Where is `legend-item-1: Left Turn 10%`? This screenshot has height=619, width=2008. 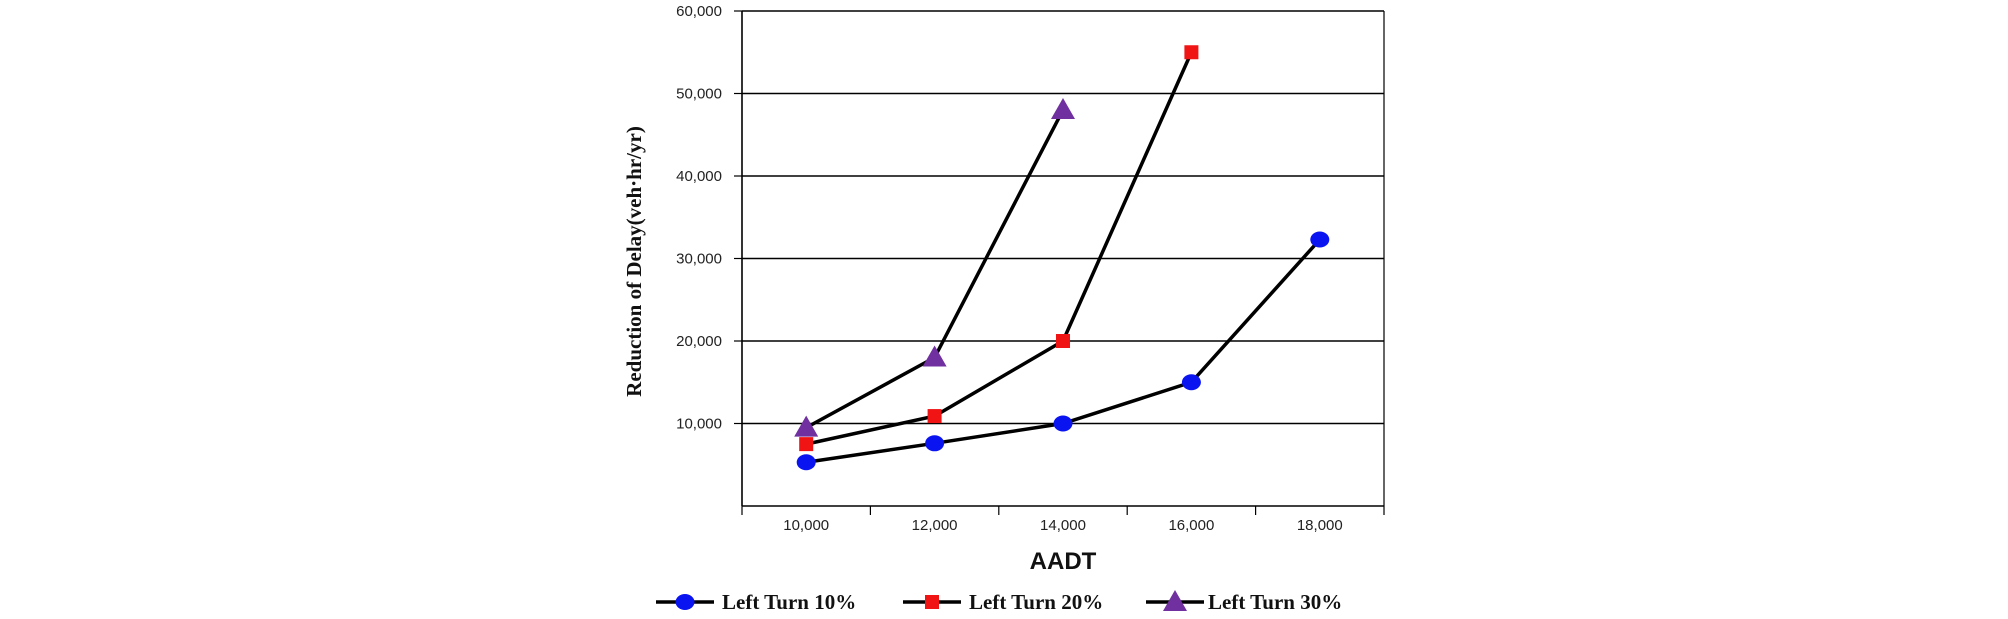 legend-item-1: Left Turn 10% is located at coordinates (756, 602).